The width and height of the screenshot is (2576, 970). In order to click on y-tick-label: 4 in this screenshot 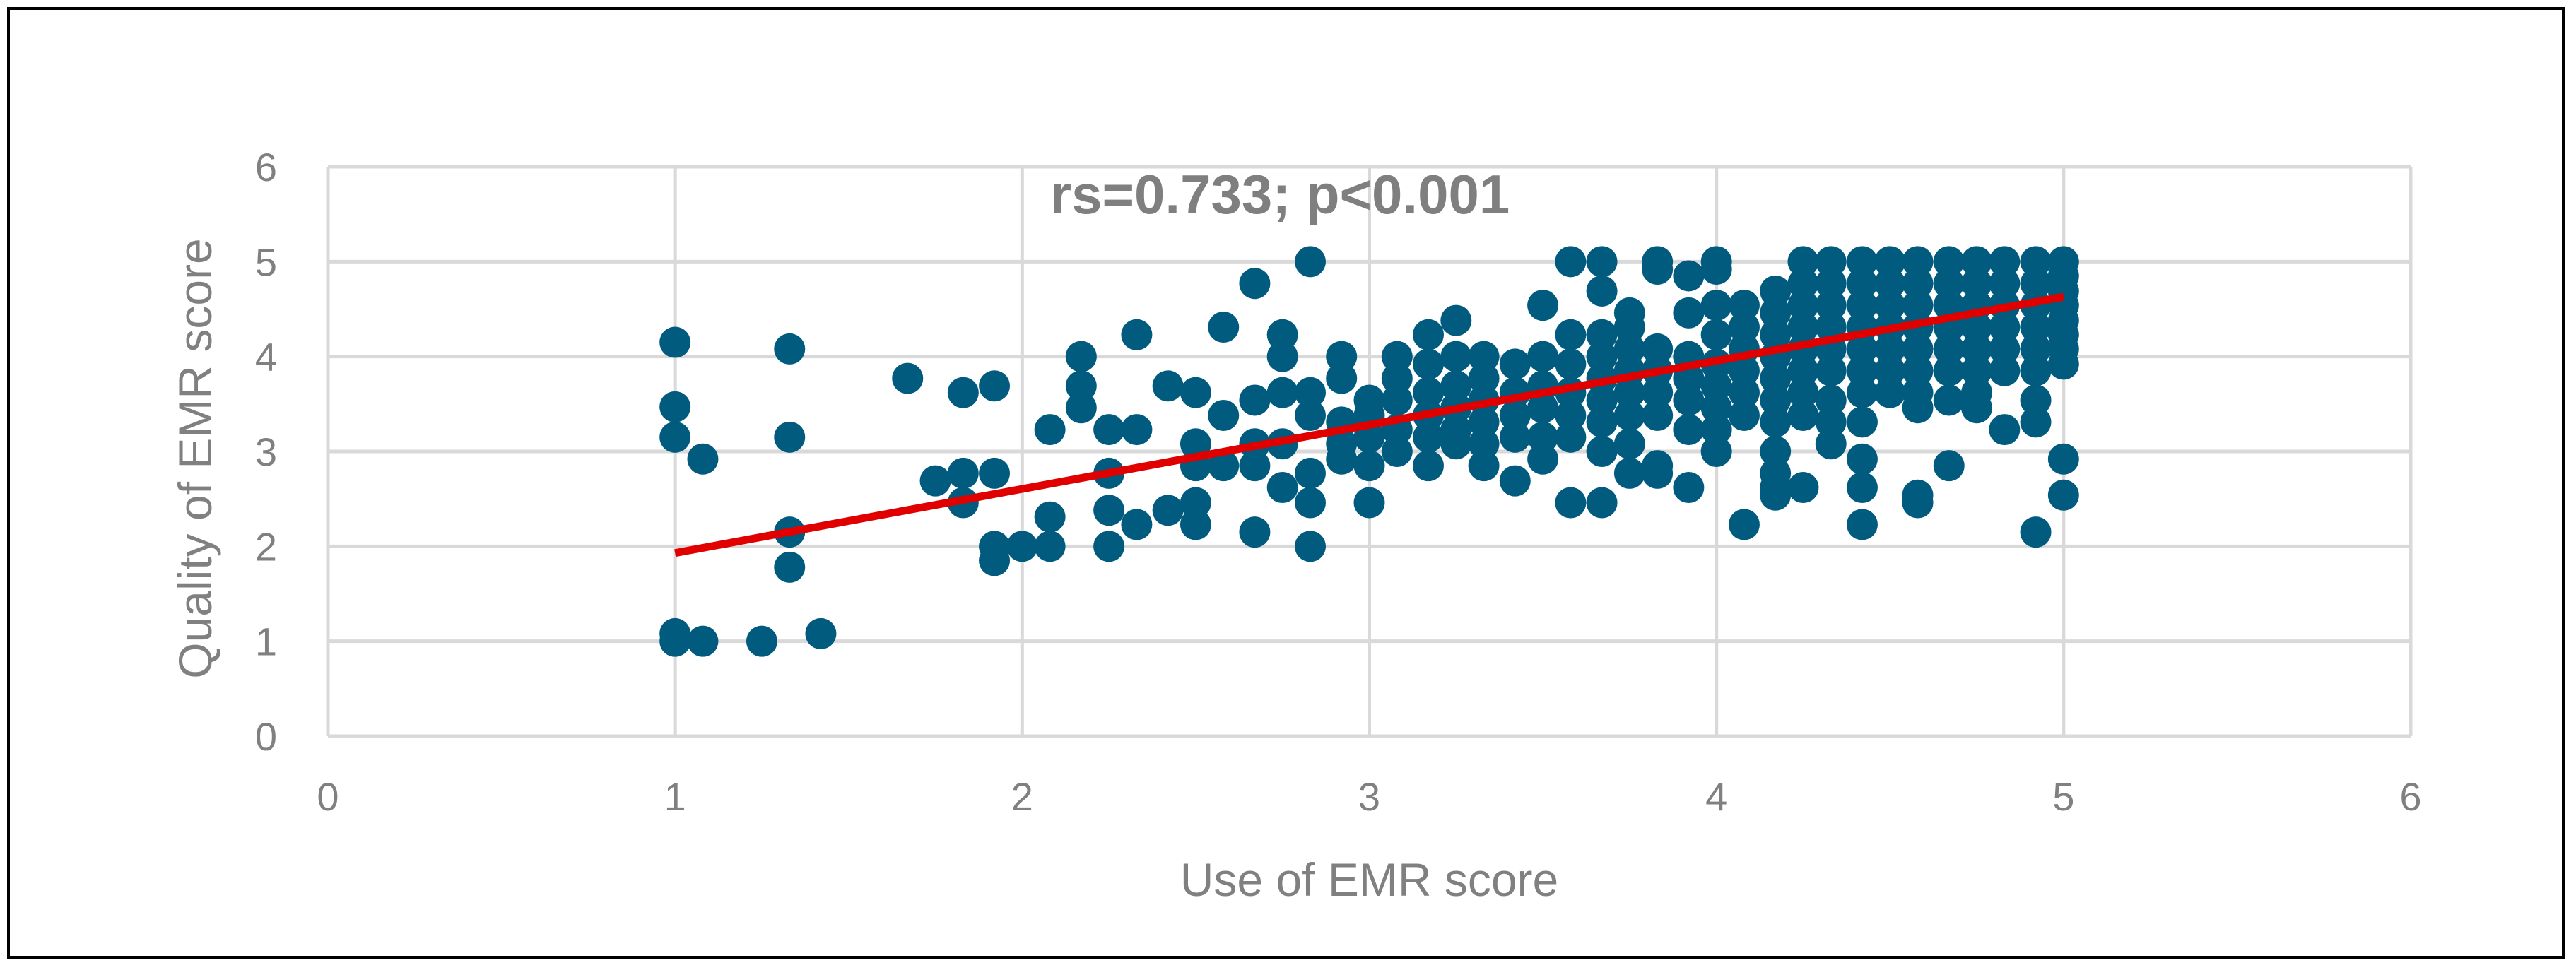, I will do `click(266, 357)`.